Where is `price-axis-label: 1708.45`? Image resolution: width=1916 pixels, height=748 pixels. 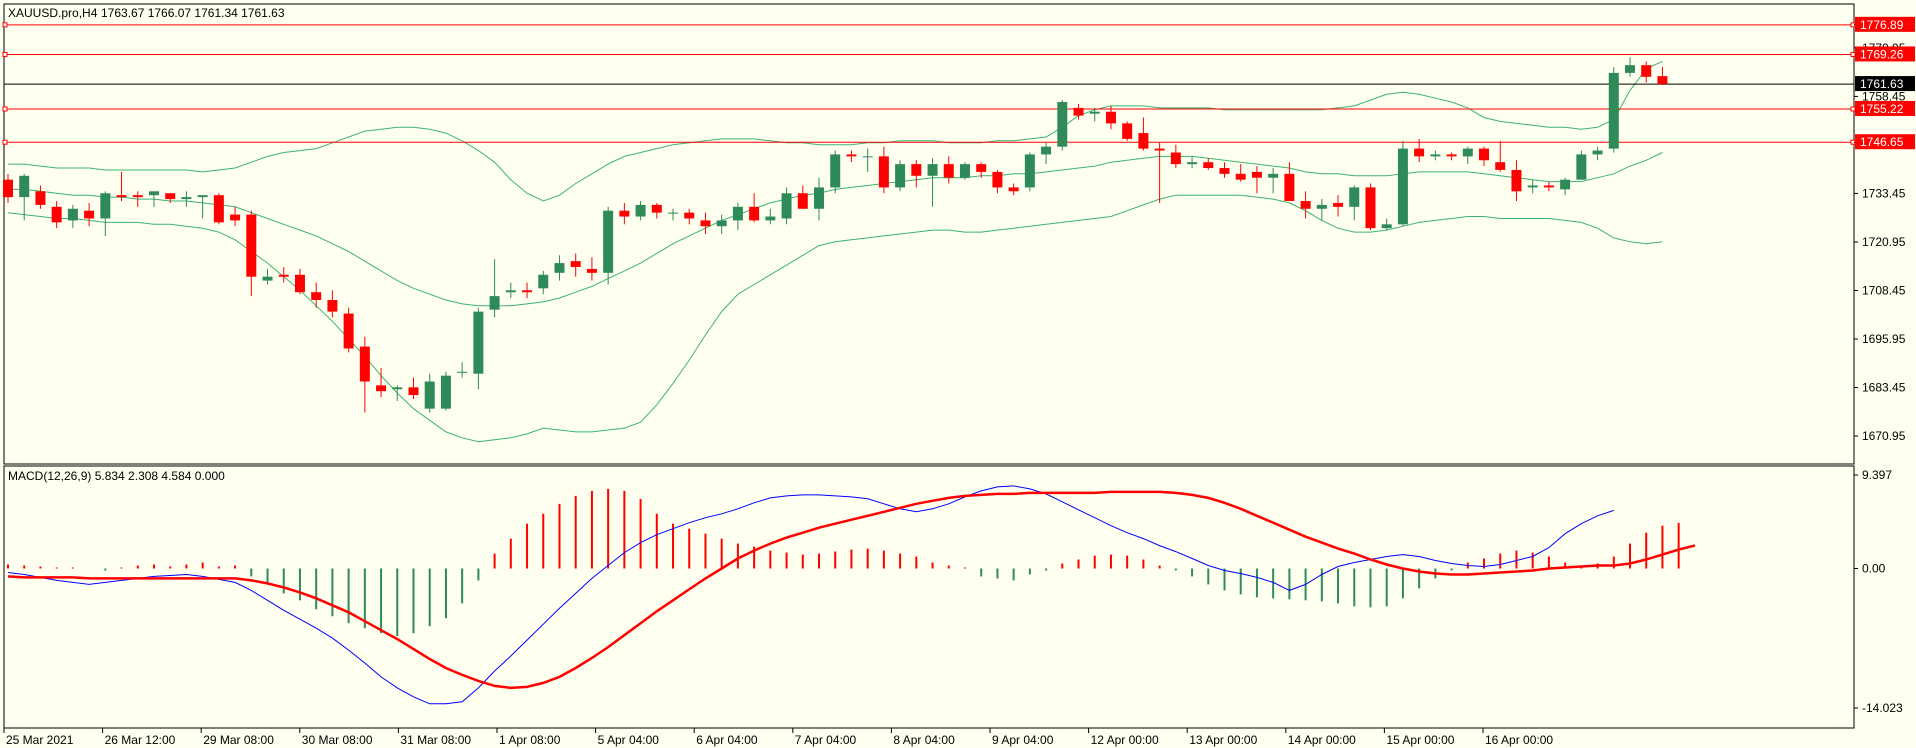 price-axis-label: 1708.45 is located at coordinates (1884, 290).